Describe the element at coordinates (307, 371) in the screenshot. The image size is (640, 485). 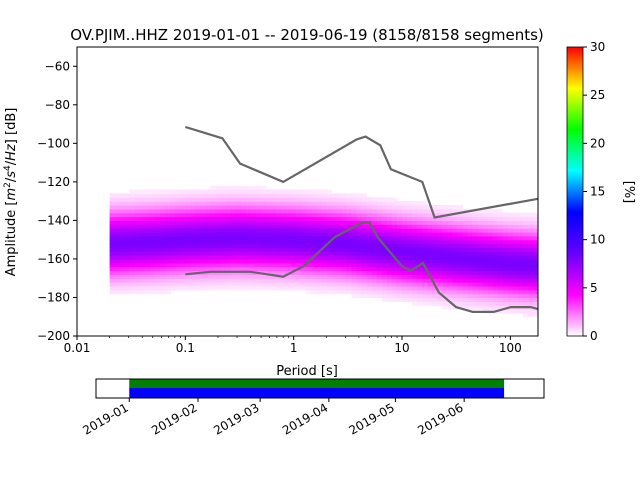
I see `x-axis-label: Period [s]` at that location.